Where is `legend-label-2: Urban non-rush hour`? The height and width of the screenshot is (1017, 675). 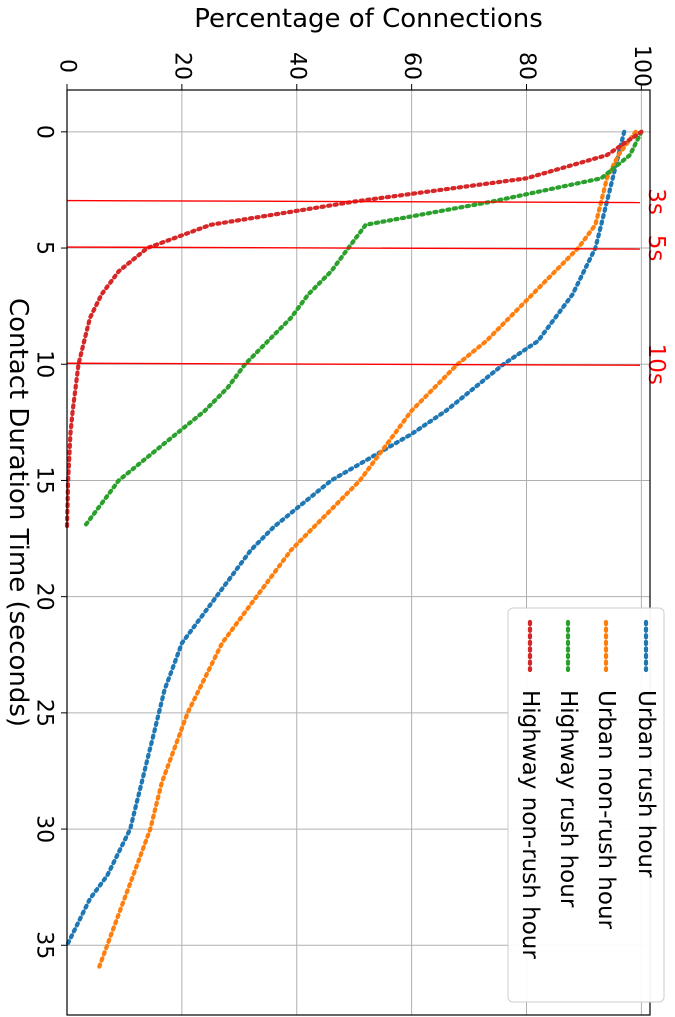 legend-label-2: Urban non-rush hour is located at coordinates (606, 810).